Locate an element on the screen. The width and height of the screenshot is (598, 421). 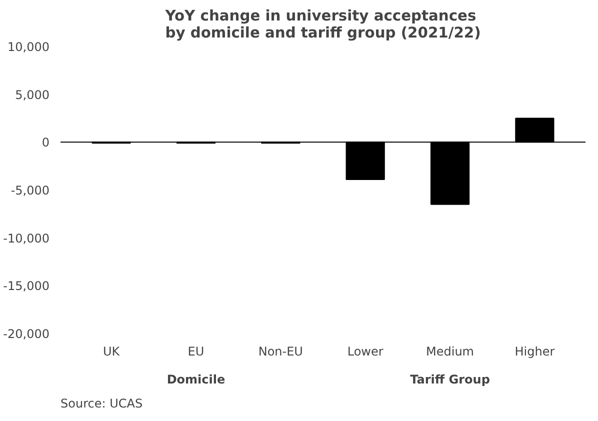
x-tick-label: Non-EU is located at coordinates (280, 351).